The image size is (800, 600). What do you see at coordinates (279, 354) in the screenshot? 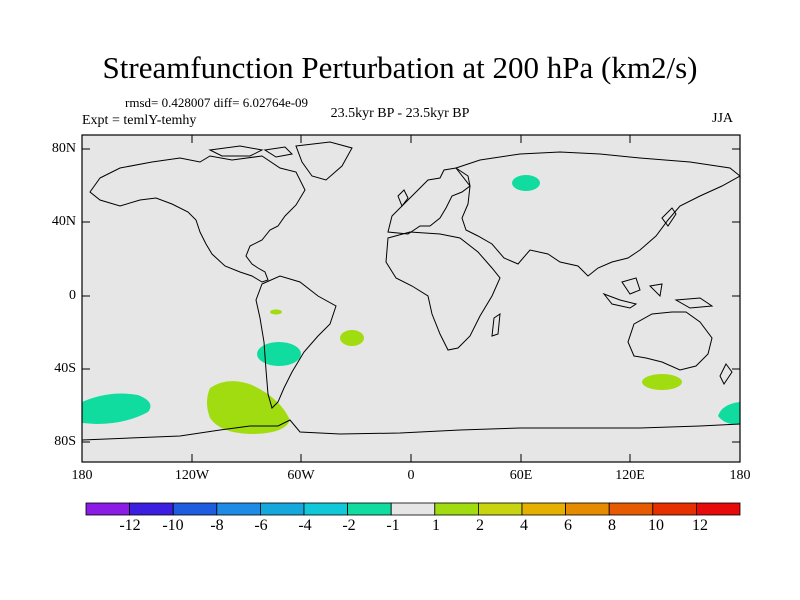
I see `anomaly-southeast-pacific` at bounding box center [279, 354].